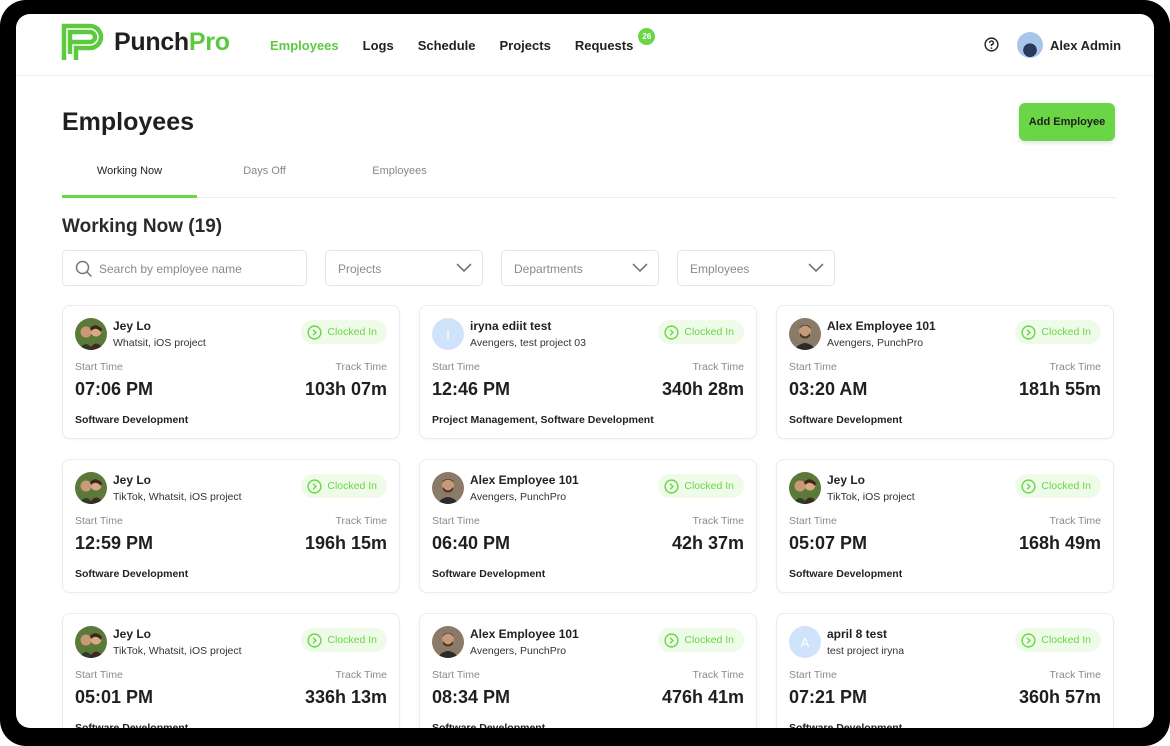 The image size is (1170, 746). Describe the element at coordinates (756, 268) in the screenshot. I see `employees-dropdown: Employees` at that location.